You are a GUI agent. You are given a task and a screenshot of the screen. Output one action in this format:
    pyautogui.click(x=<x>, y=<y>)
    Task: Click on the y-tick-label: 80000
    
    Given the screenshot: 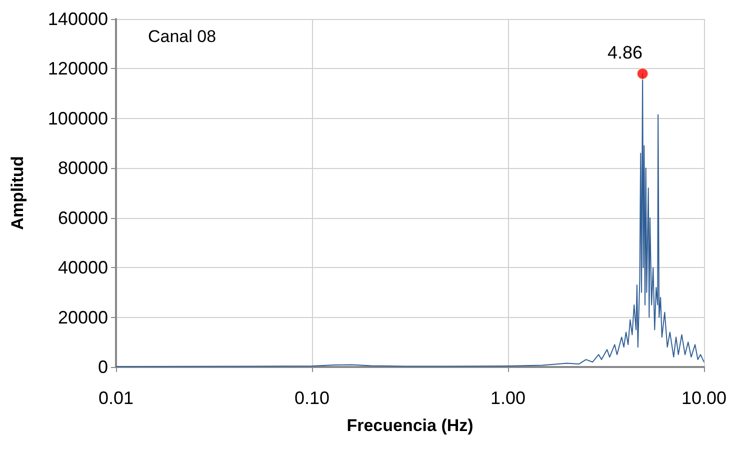 What is the action you would take?
    pyautogui.click(x=83, y=168)
    